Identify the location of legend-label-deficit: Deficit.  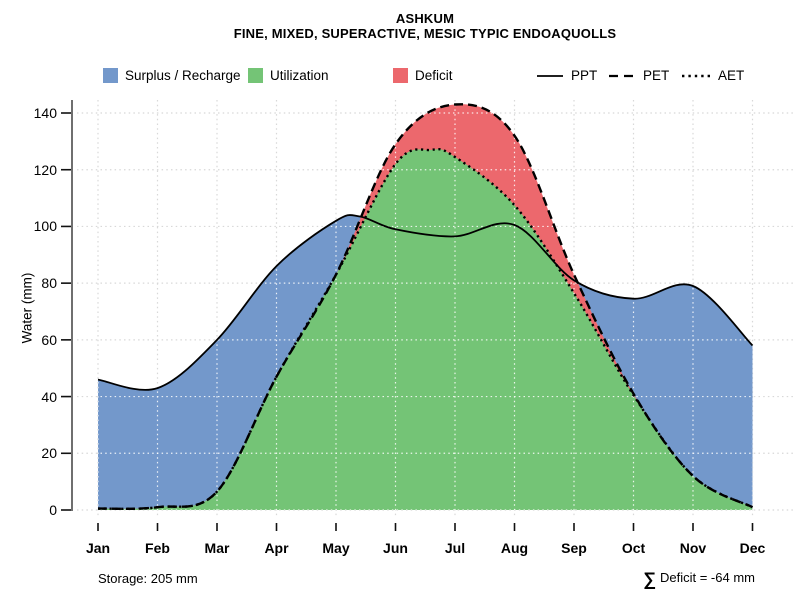
(434, 75).